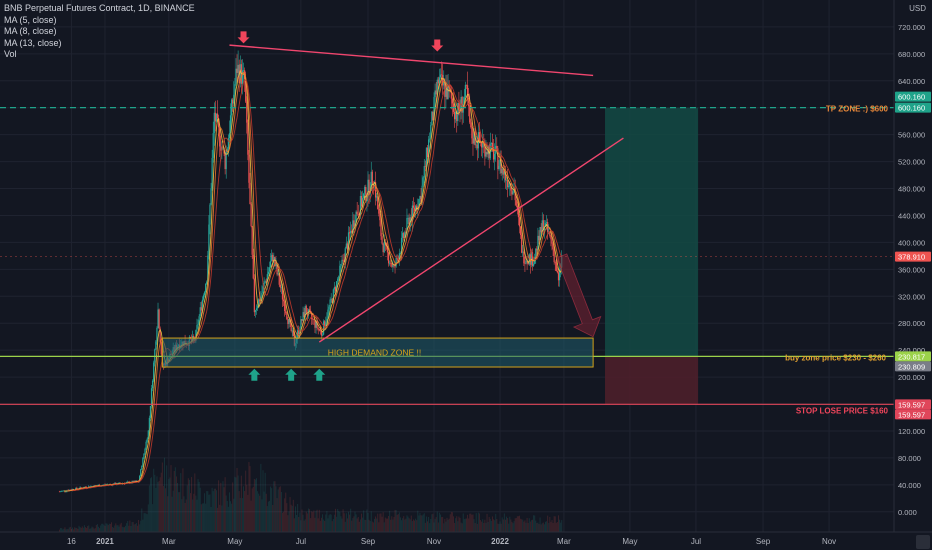 This screenshot has width=932, height=550. What do you see at coordinates (911, 404) in the screenshot?
I see `stop-badge: 159.597` at bounding box center [911, 404].